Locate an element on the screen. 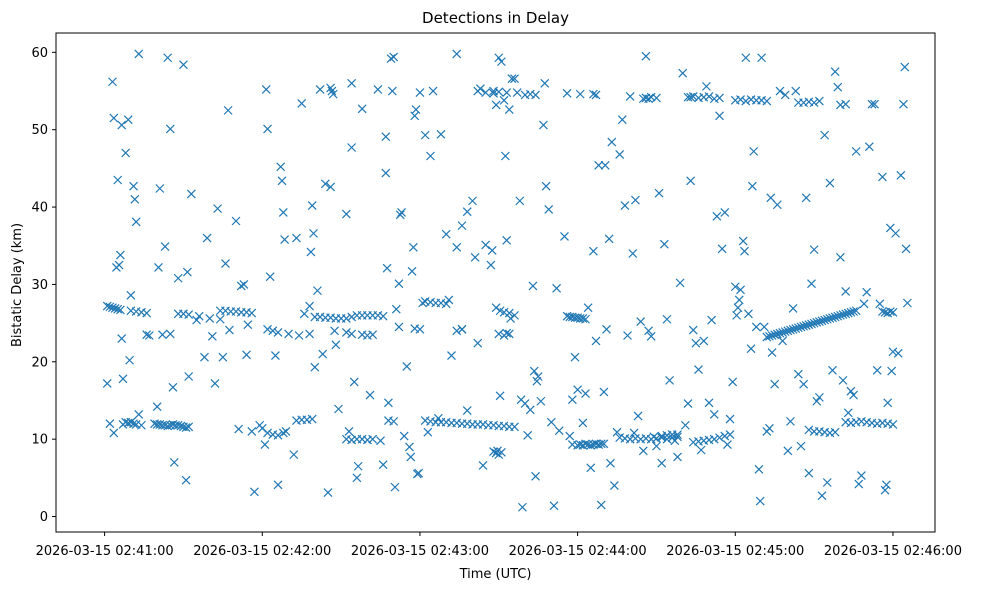  y-tick-label: 20 is located at coordinates (39, 362).